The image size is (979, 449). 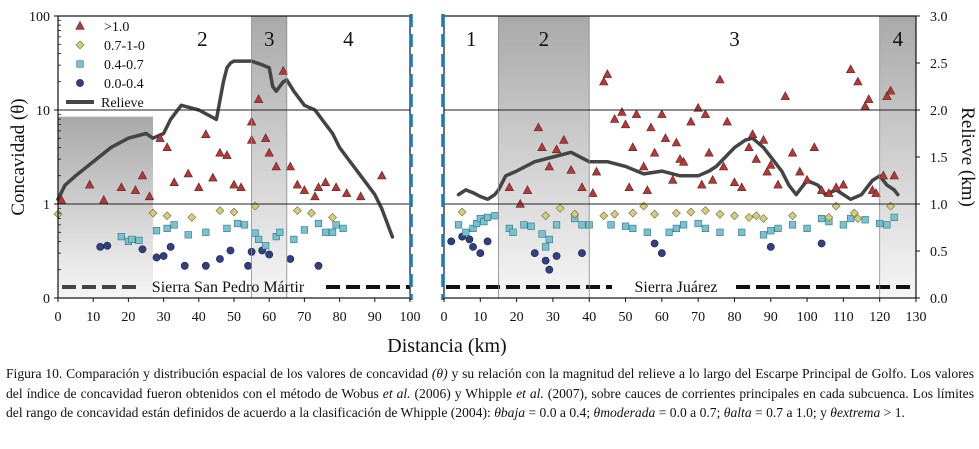 I want to click on x-tick-label-p2-20: 20, so click(x=517, y=317).